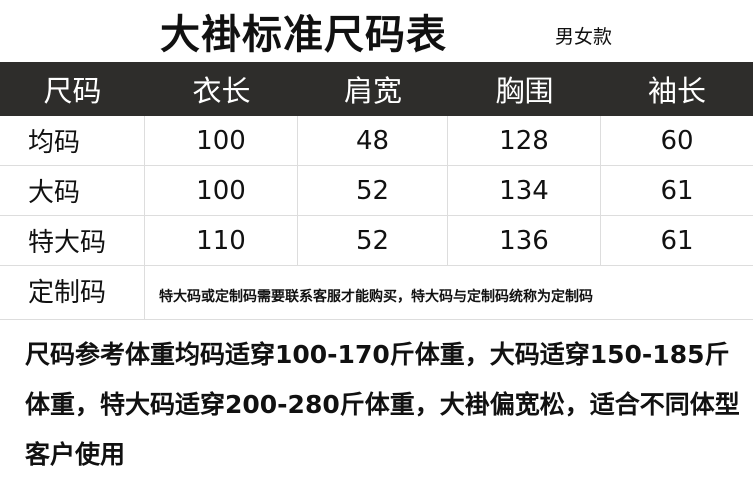 This screenshot has width=753, height=480. What do you see at coordinates (221, 91) in the screenshot?
I see `header-cell: 衣长` at bounding box center [221, 91].